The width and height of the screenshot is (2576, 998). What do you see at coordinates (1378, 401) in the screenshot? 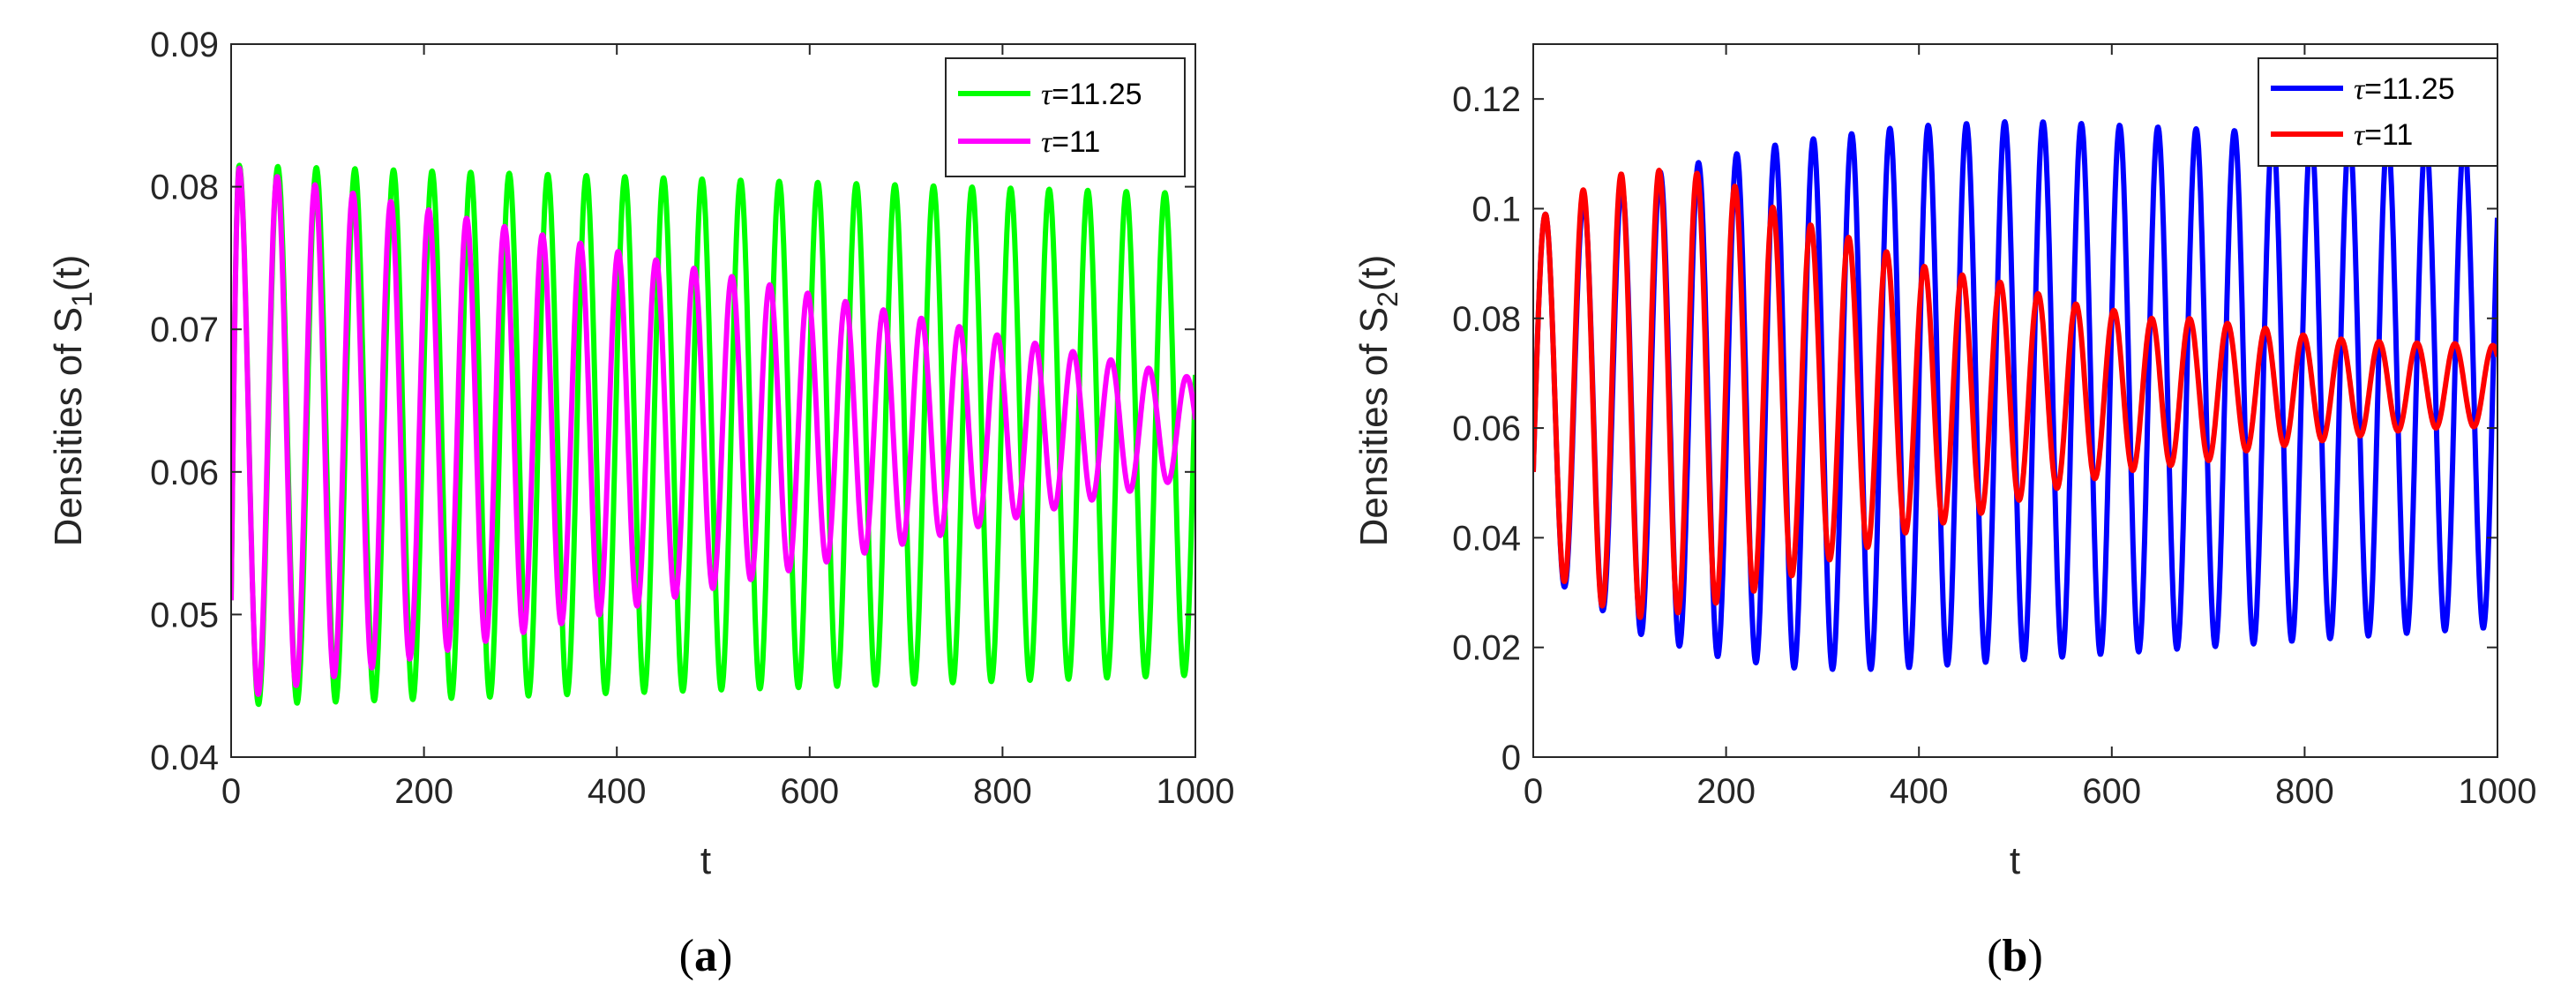
I see `panel-b-y-axis-title: Densities of S2(t)` at bounding box center [1378, 401].